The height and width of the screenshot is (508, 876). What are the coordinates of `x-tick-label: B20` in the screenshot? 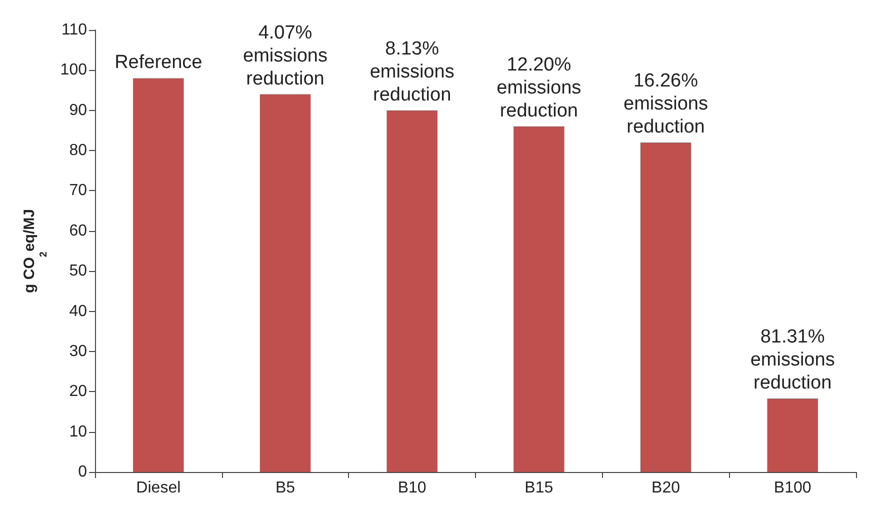 It's located at (666, 488).